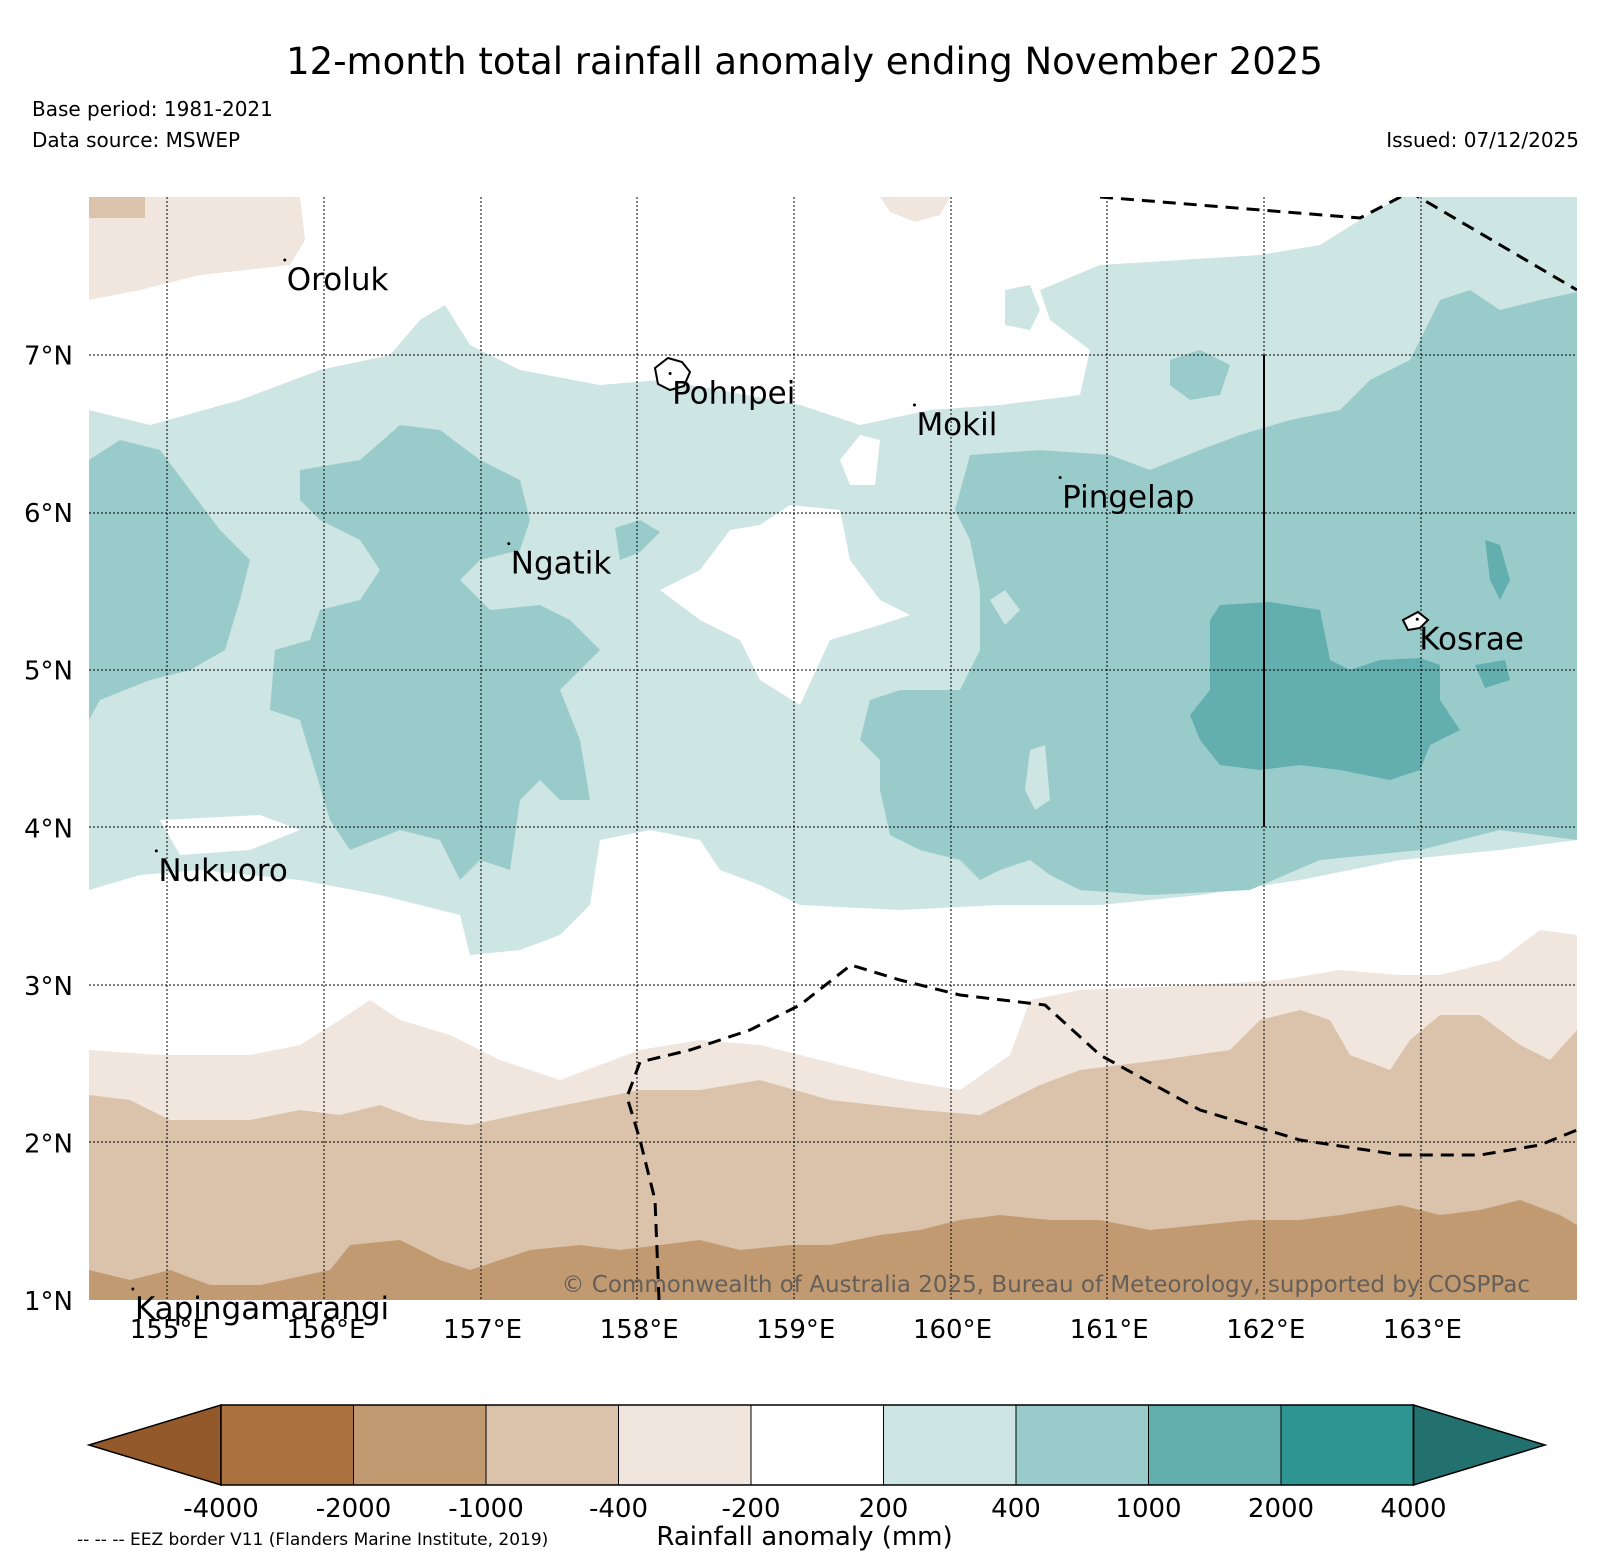  What do you see at coordinates (48, 514) in the screenshot?
I see `y-tick-label: 6°N` at bounding box center [48, 514].